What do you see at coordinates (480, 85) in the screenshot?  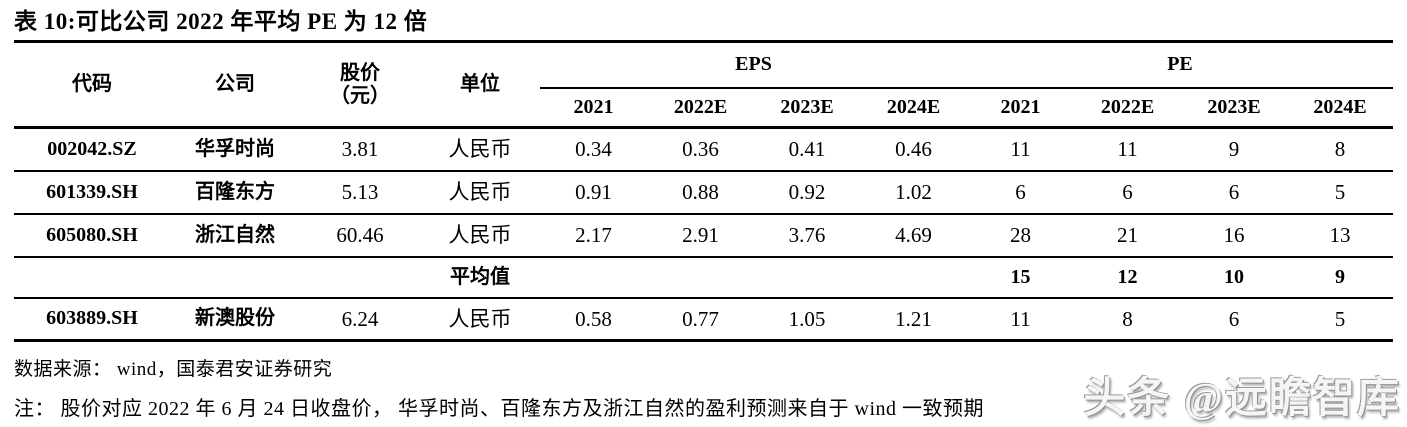 I see `col-header-unit: 单位` at bounding box center [480, 85].